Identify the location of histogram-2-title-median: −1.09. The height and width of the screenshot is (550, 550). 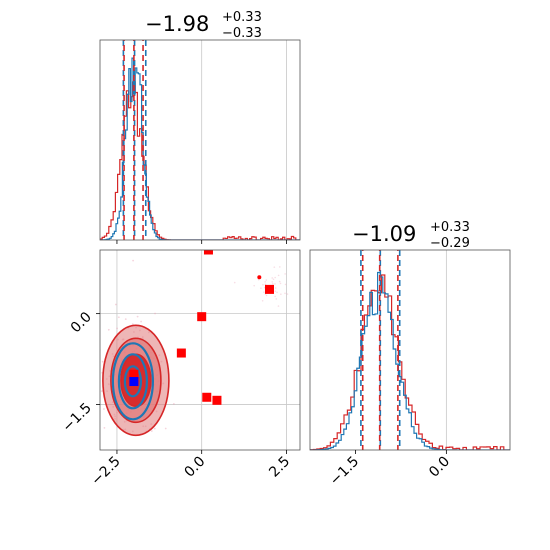
(384, 234).